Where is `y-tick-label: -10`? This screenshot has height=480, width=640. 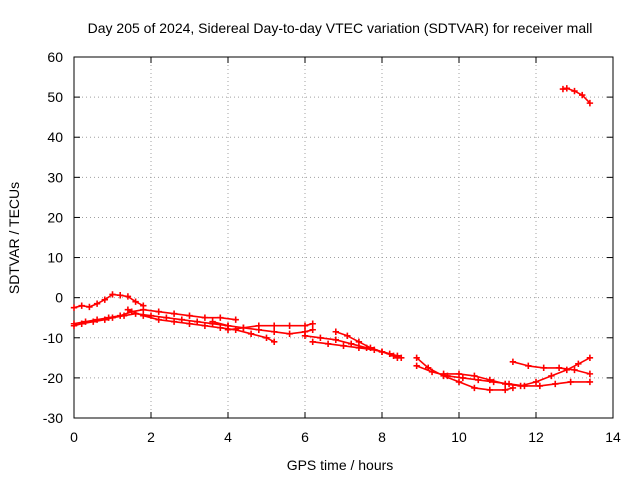
y-tick-label: -10 is located at coordinates (53, 338).